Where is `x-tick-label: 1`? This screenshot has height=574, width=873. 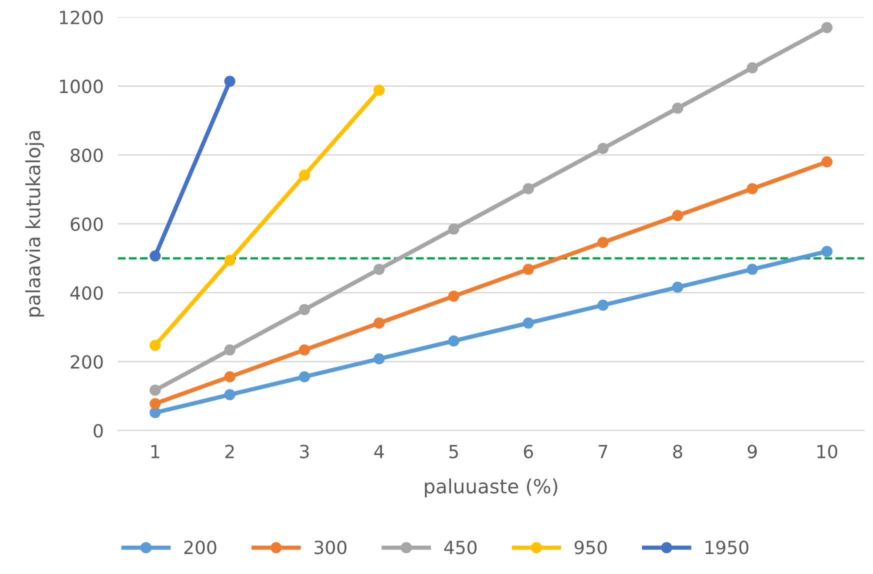 x-tick-label: 1 is located at coordinates (155, 451).